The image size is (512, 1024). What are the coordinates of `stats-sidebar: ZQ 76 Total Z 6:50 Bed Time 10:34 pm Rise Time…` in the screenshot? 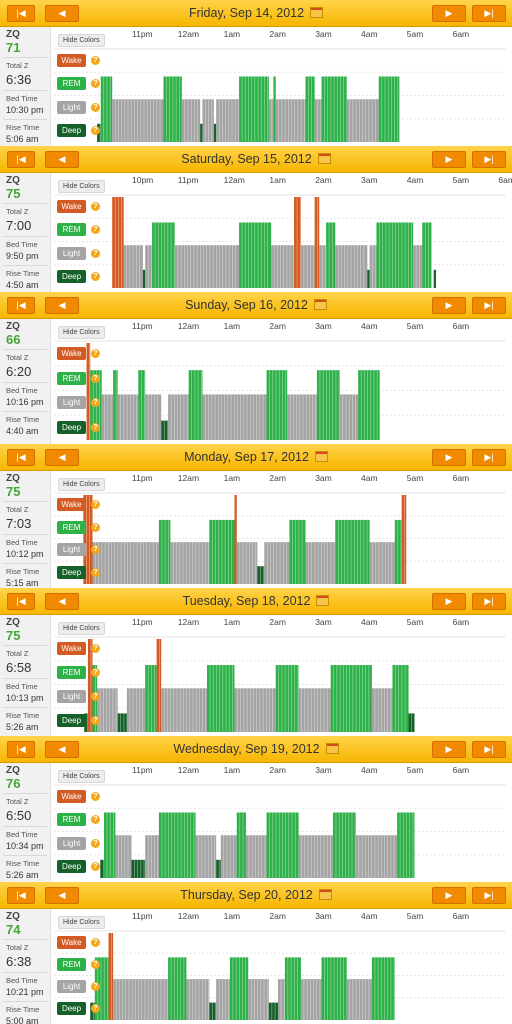 It's located at (25, 822).